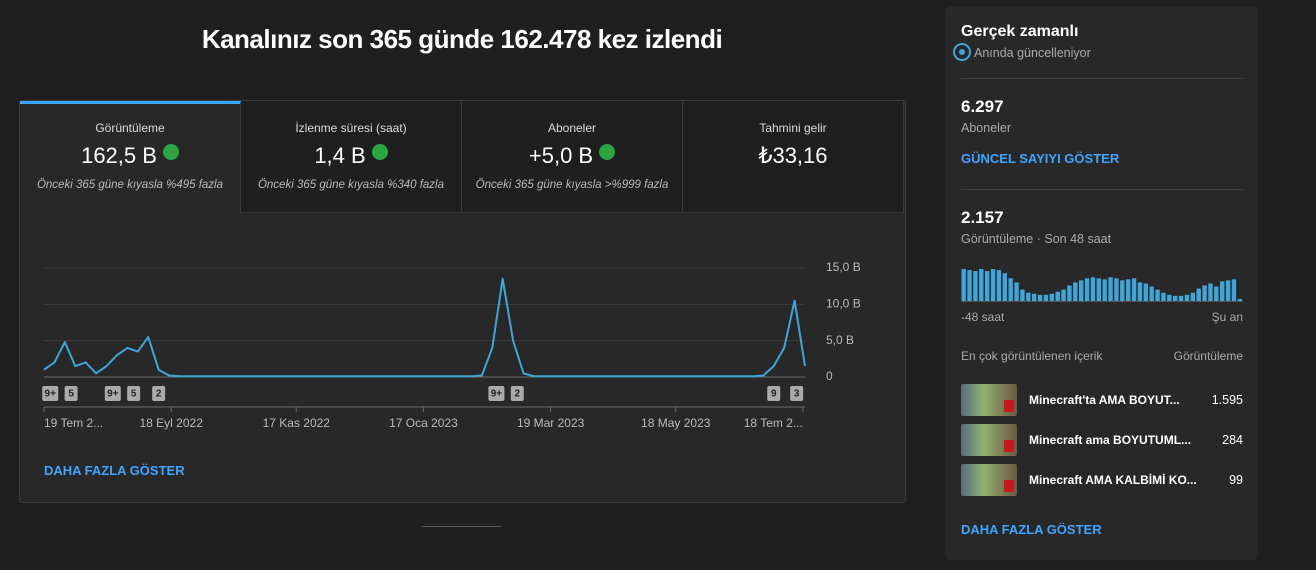 The width and height of the screenshot is (1316, 570). I want to click on metric-label: Tahmini gelir, so click(793, 128).